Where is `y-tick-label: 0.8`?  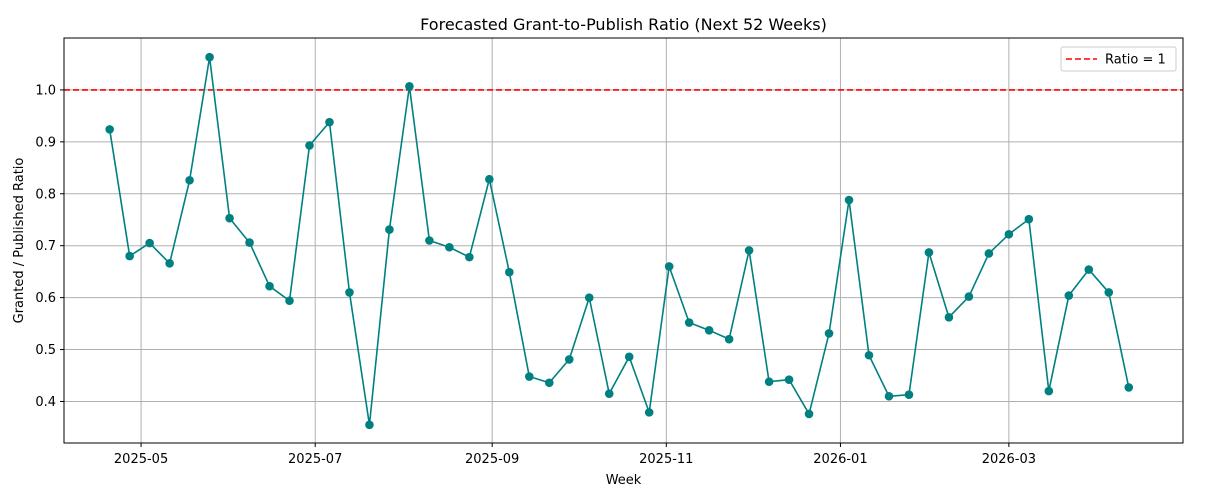 y-tick-label: 0.8 is located at coordinates (45, 194).